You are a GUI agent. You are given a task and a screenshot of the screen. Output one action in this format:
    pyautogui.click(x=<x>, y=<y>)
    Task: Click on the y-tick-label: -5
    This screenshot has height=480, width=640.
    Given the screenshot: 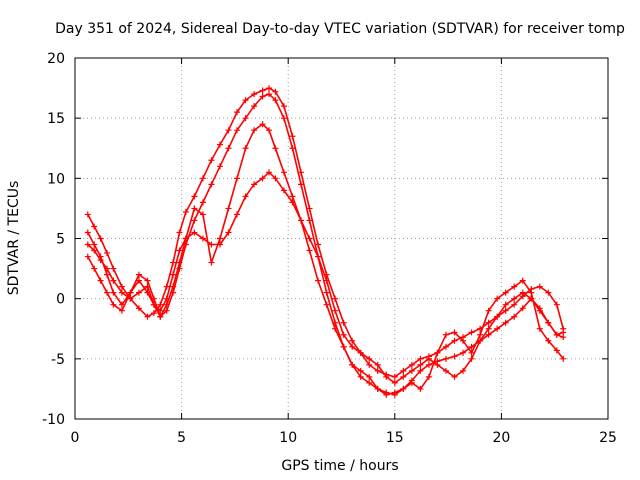 What is the action you would take?
    pyautogui.click(x=58, y=360)
    